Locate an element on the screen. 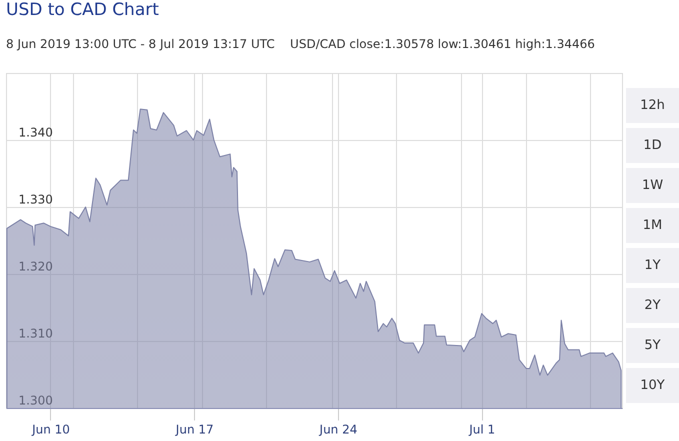  y-tick-label: 1.340 is located at coordinates (35, 133).